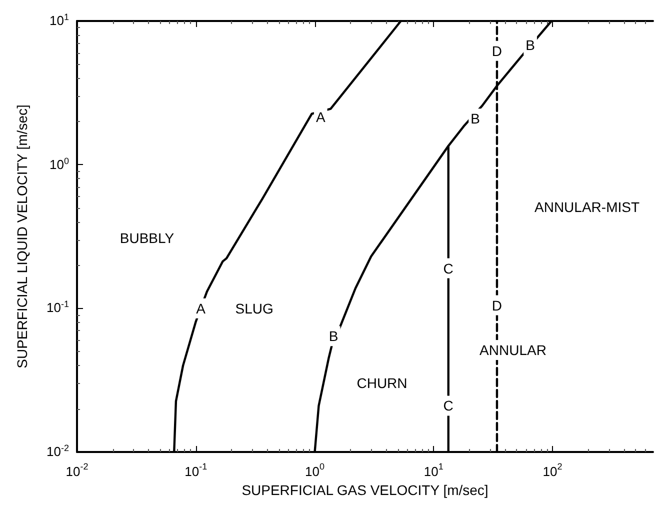  I want to click on annotation: ANNULAR, so click(513, 350).